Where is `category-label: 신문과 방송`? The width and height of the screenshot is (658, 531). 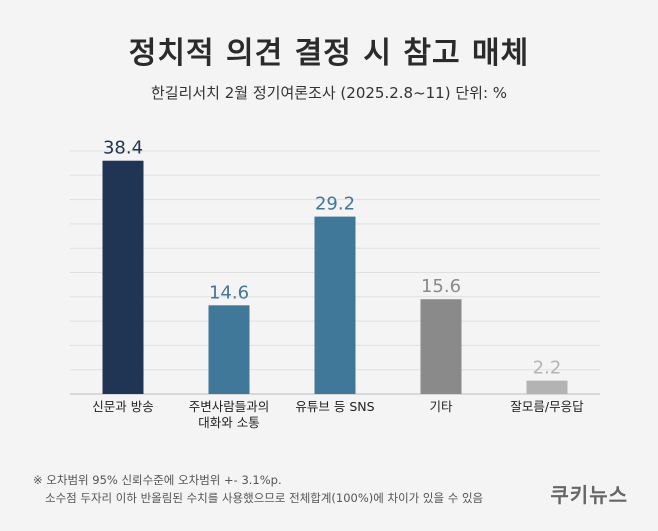
category-label: 신문과 방송 is located at coordinates (122, 406).